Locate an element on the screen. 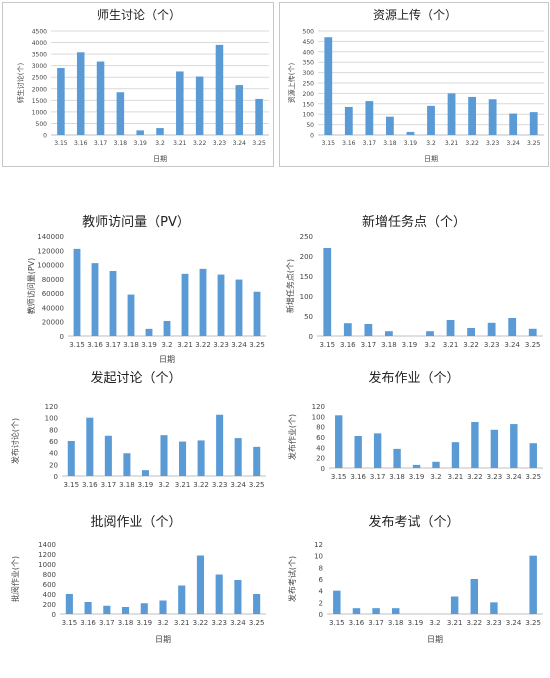  y-tick-label: 80 is located at coordinates (53, 430).